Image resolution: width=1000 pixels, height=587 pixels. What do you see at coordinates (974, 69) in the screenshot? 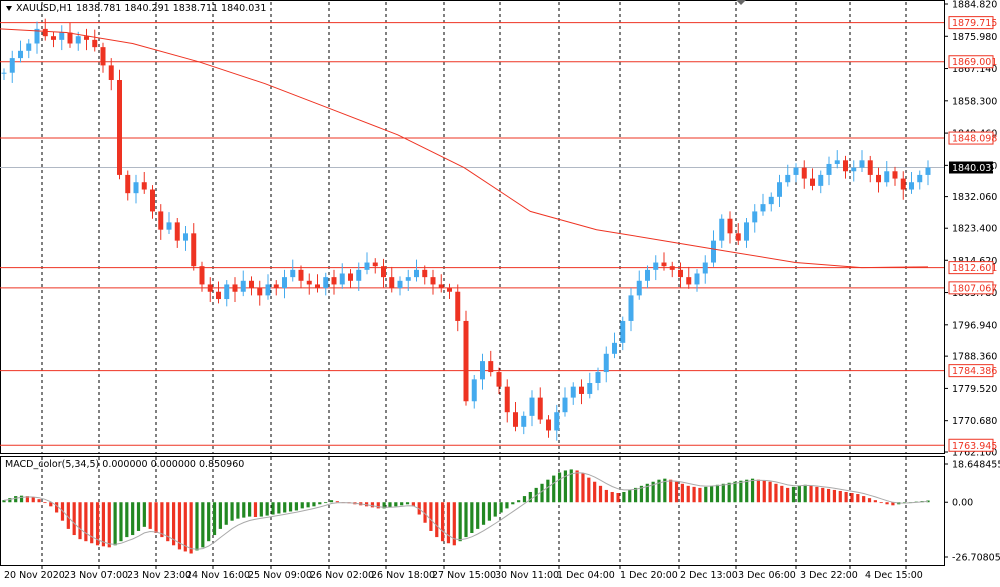
I see `y-tick-label: 1867.140` at bounding box center [974, 69].